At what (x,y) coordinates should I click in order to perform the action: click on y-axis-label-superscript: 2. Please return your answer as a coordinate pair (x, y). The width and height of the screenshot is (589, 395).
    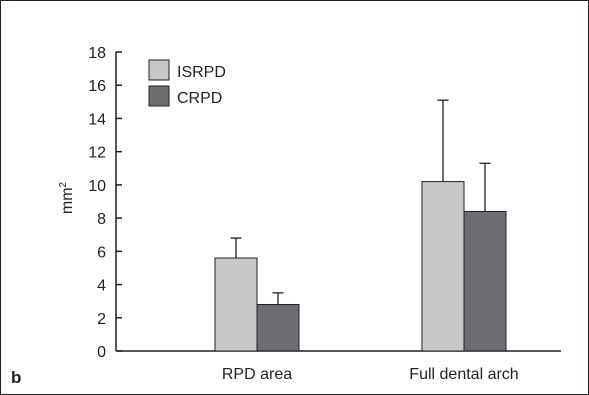
    Looking at the image, I should click on (63, 184).